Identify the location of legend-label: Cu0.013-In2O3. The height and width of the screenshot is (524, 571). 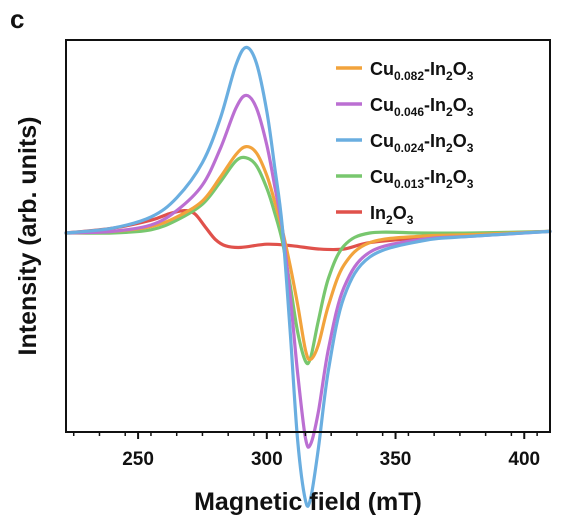
(422, 179).